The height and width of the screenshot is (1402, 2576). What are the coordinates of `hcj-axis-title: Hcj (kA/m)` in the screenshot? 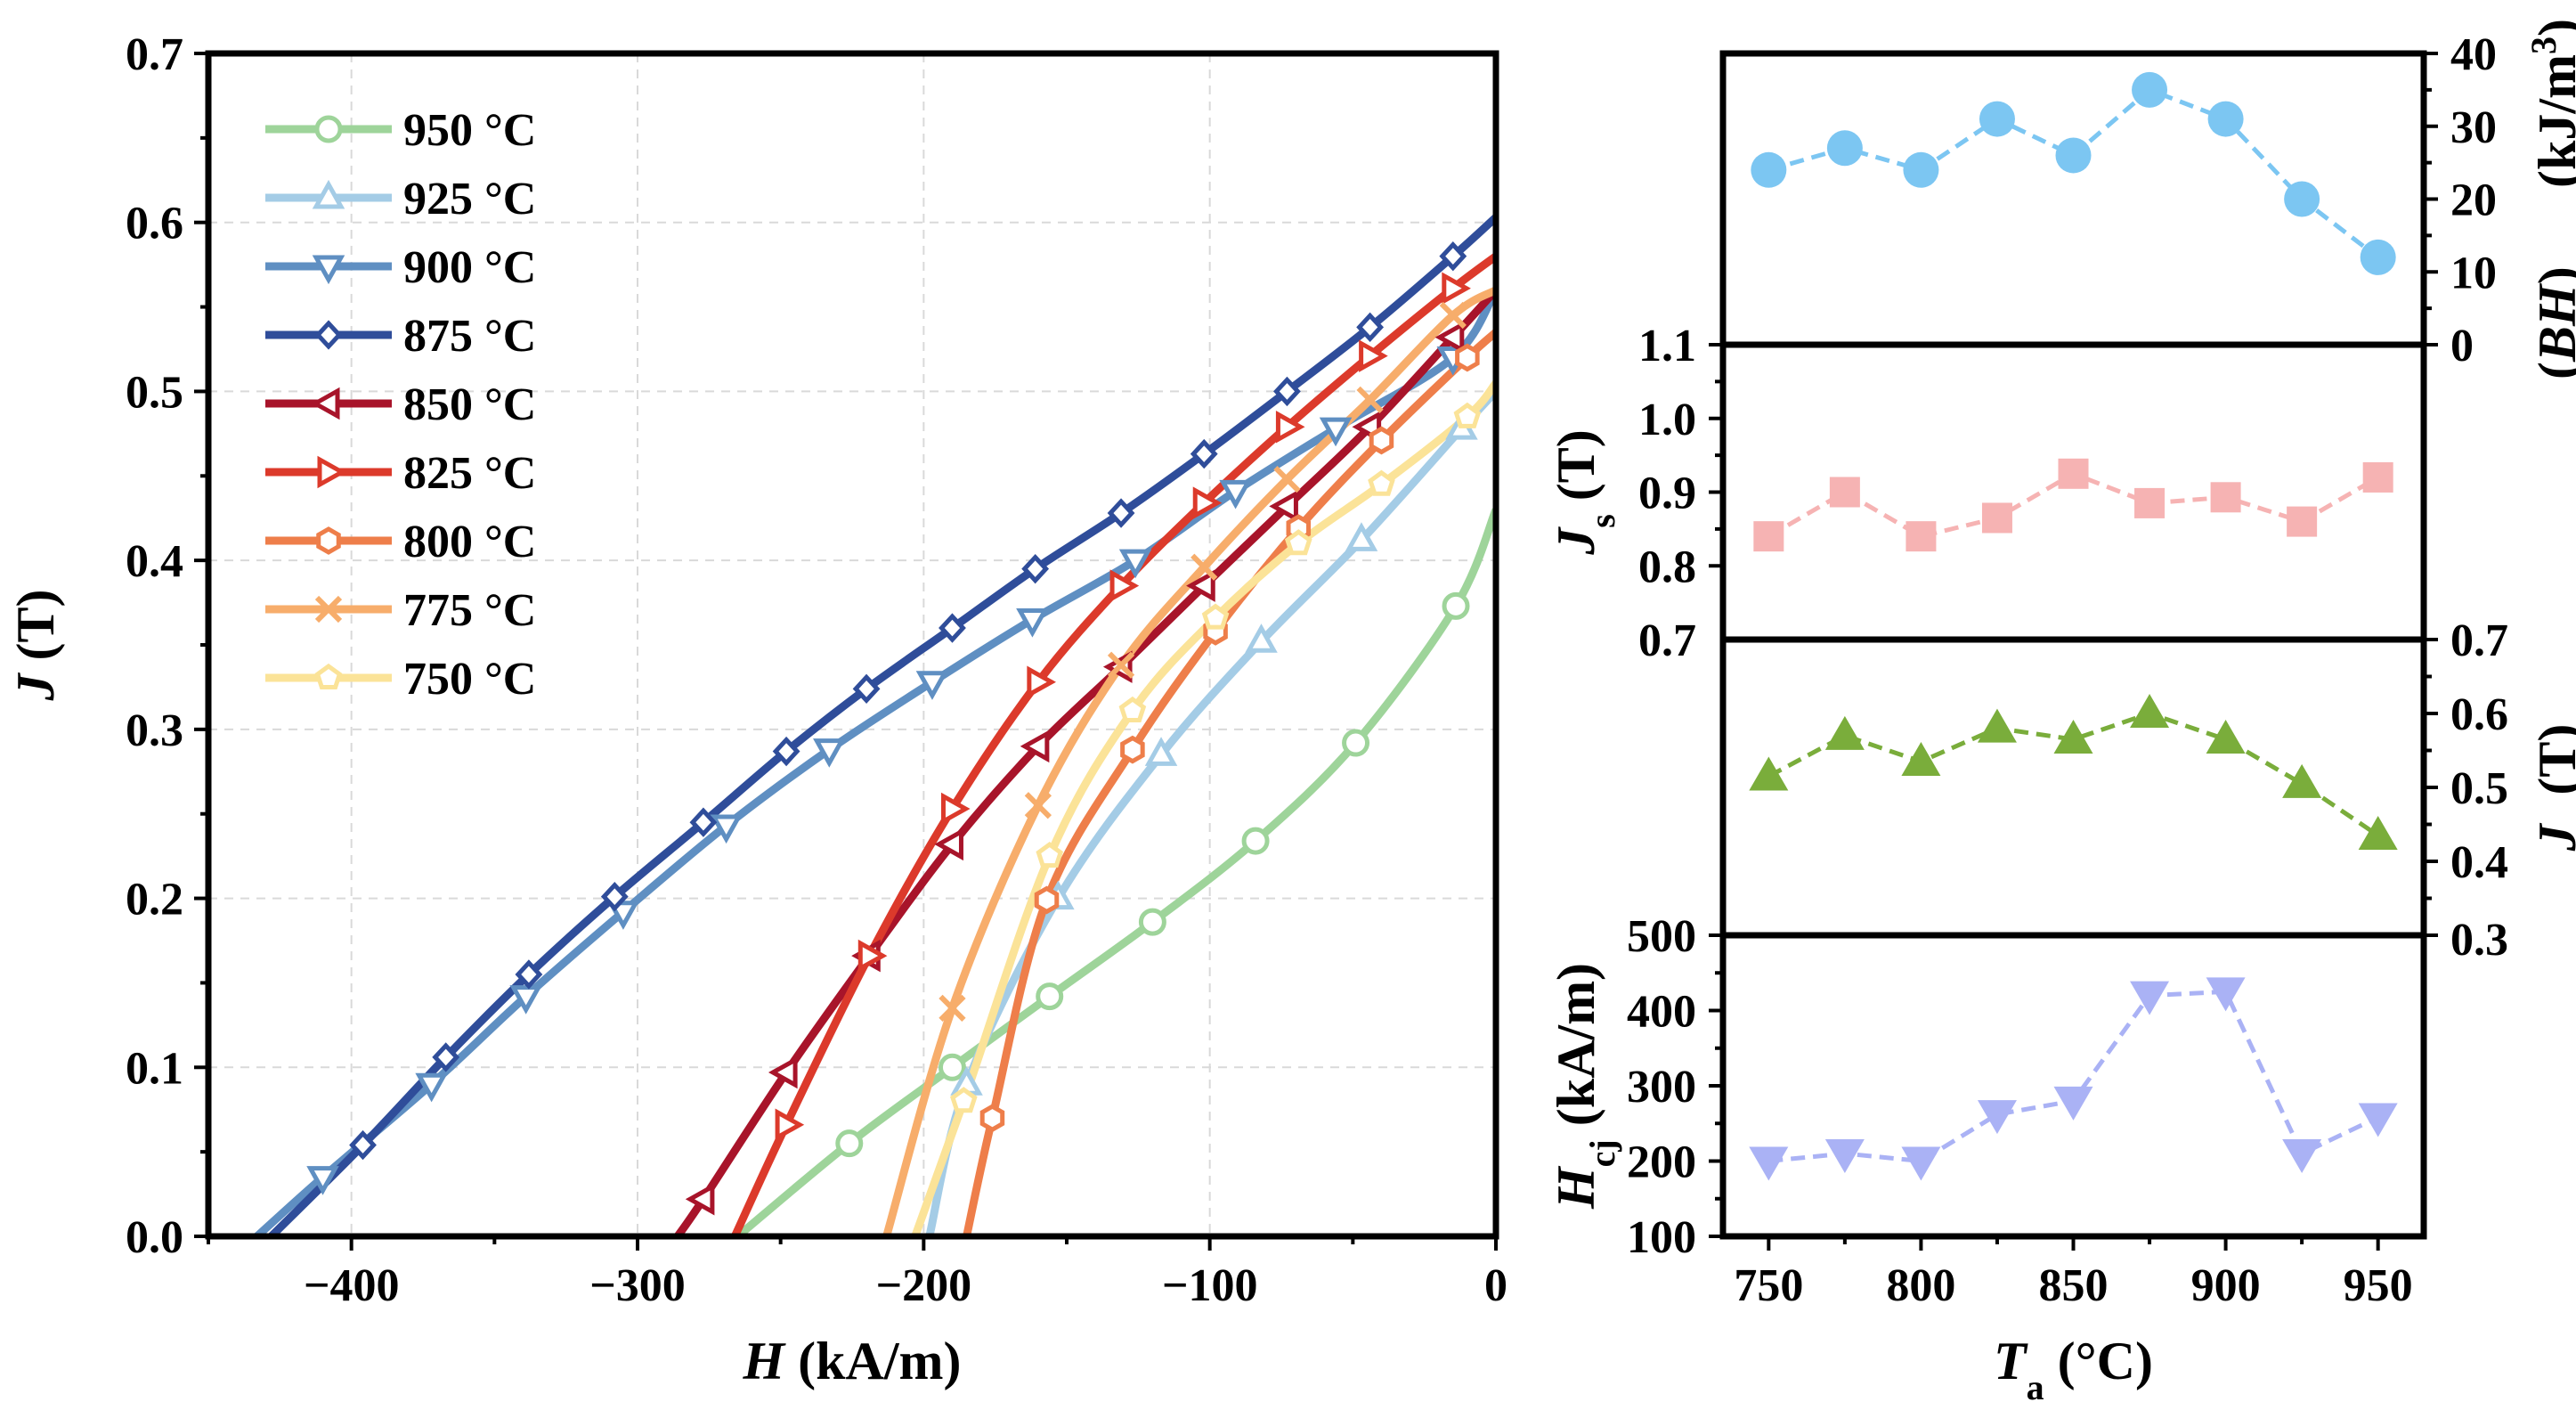 It's located at (1584, 1086).